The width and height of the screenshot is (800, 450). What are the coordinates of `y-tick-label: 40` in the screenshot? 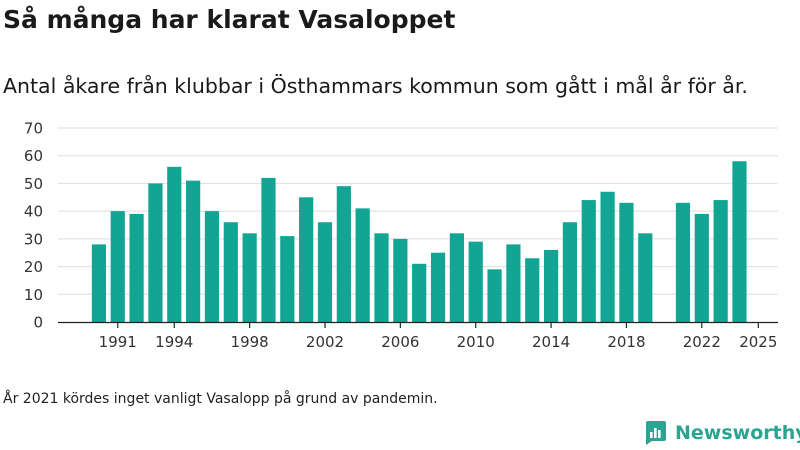 It's located at (33, 212).